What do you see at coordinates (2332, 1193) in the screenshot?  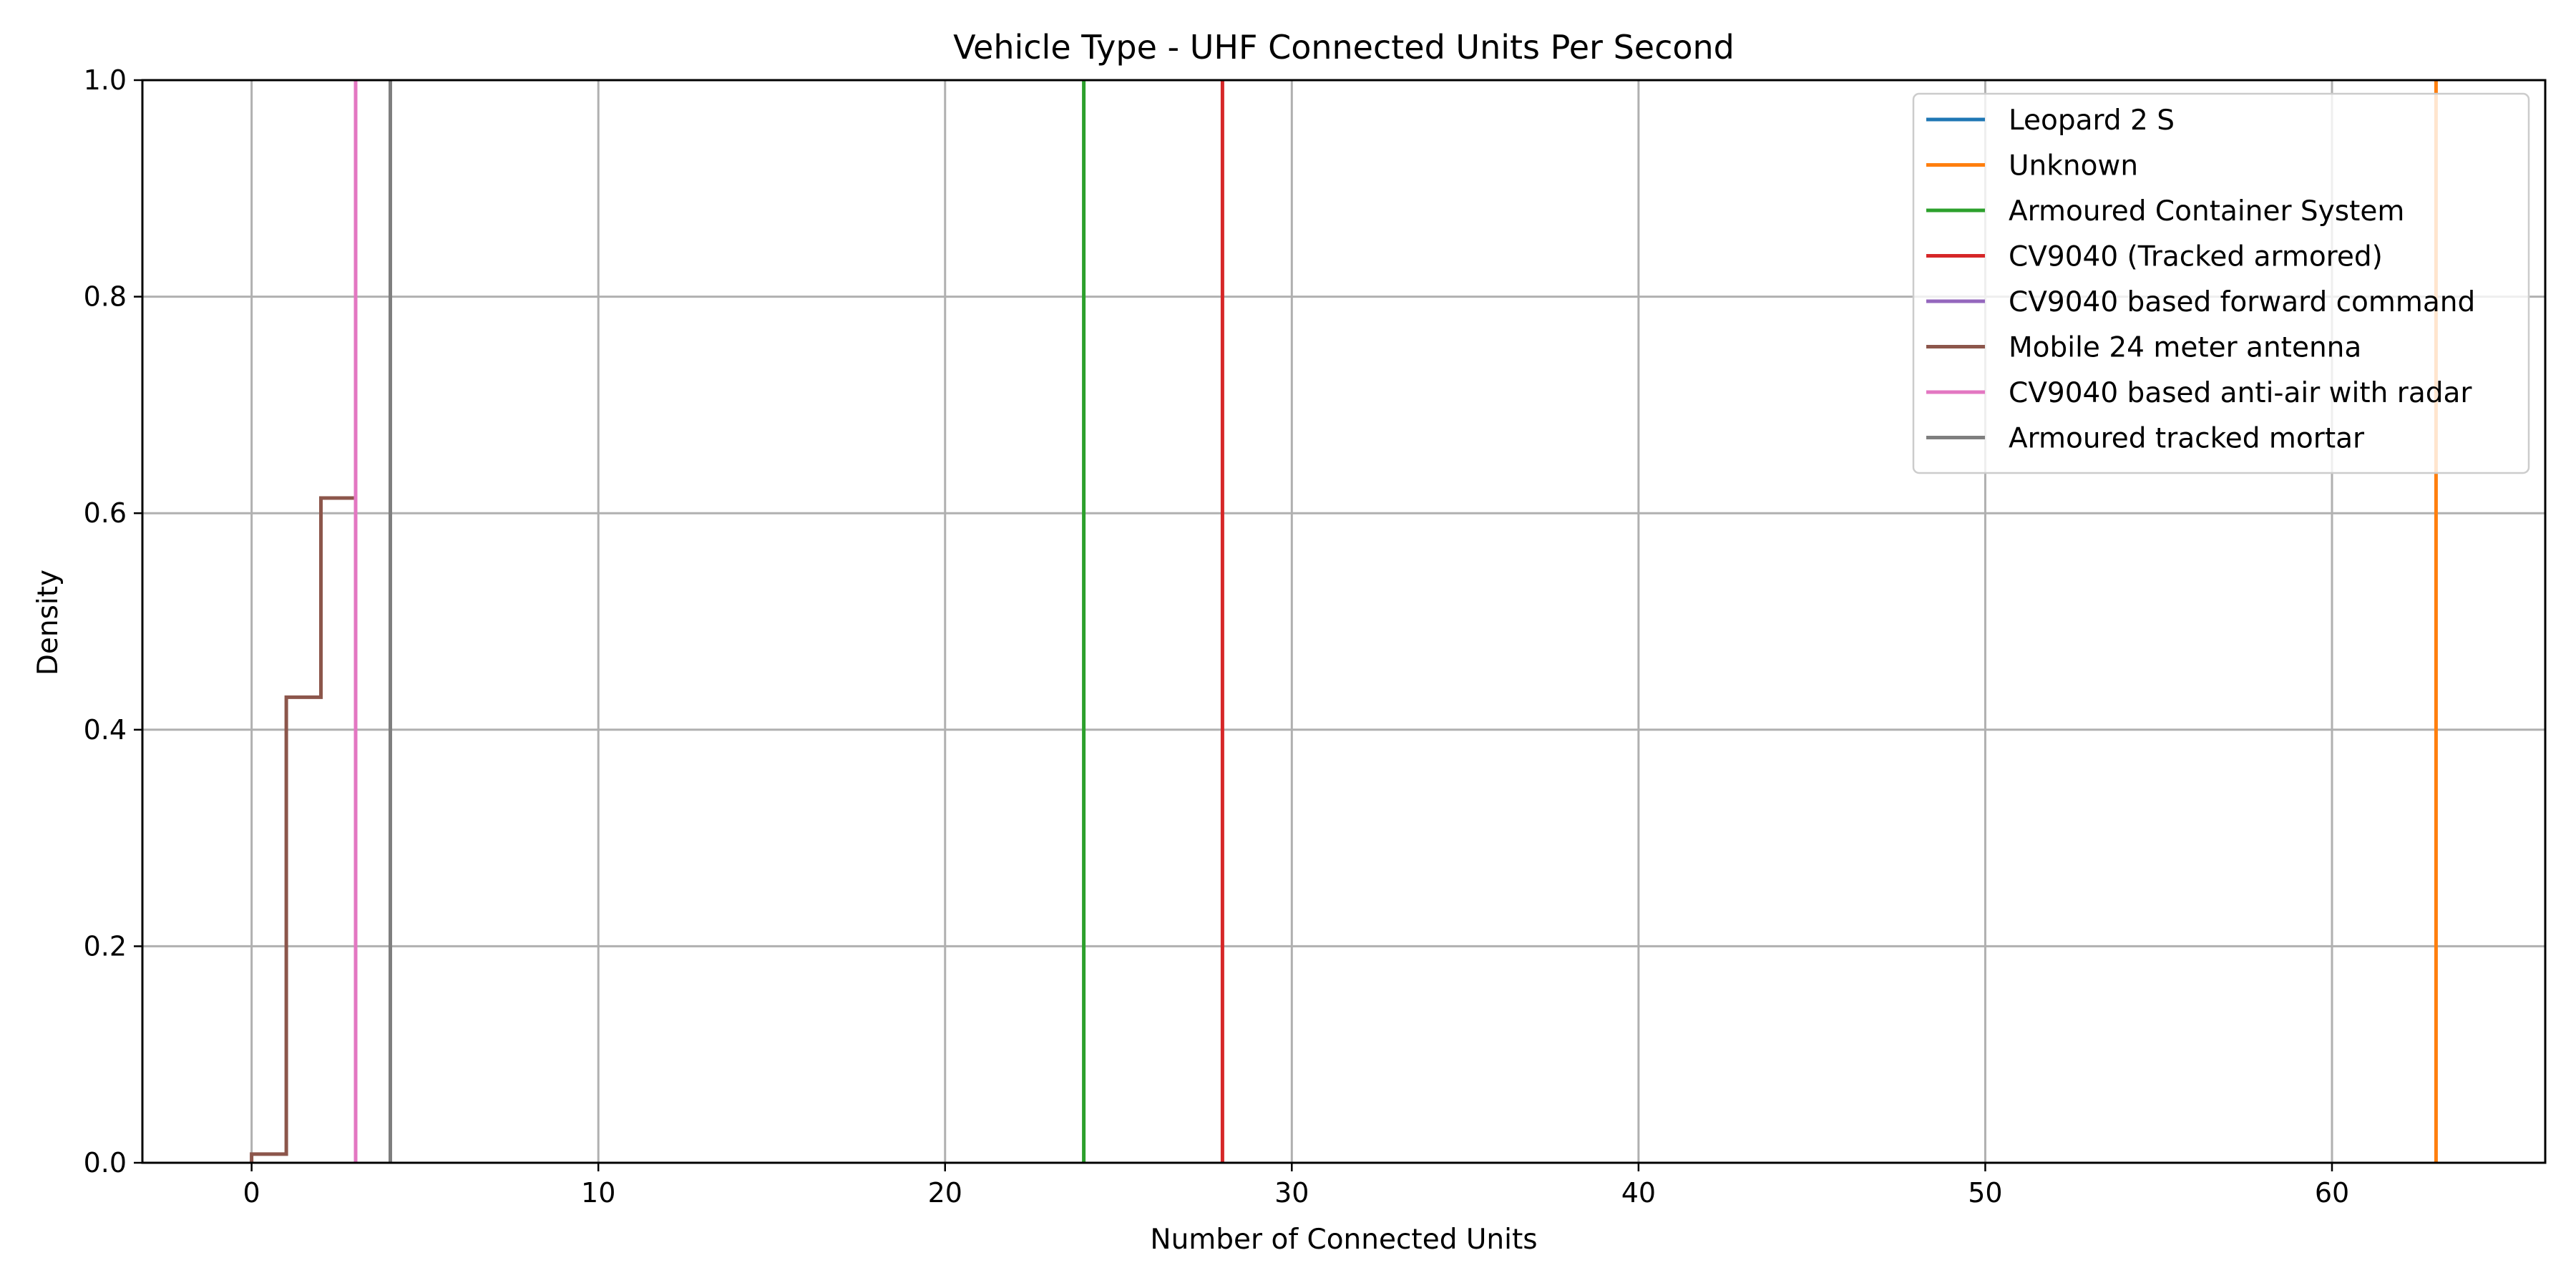 I see `x-tick-label: 60` at bounding box center [2332, 1193].